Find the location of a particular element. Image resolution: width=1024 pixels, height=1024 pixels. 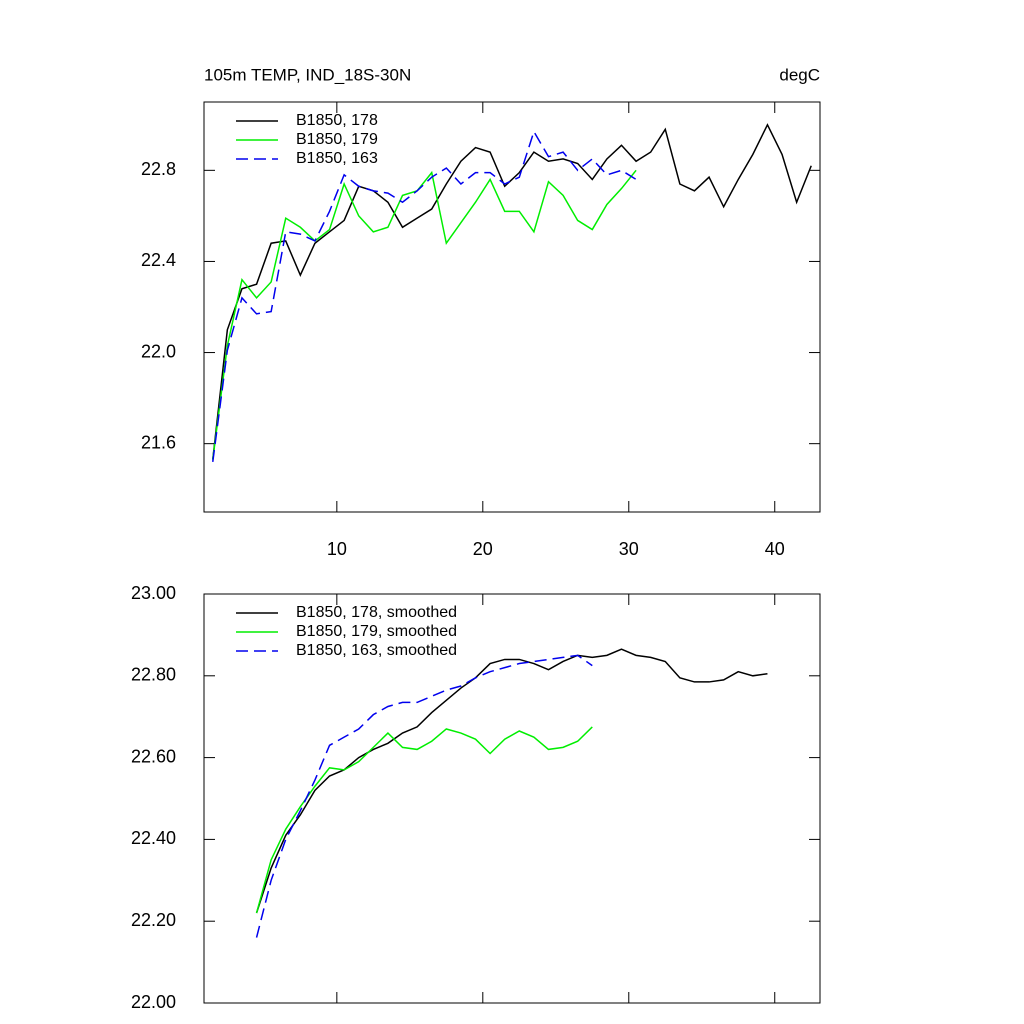

y-tick-label: 23.00 is located at coordinates (153, 593).